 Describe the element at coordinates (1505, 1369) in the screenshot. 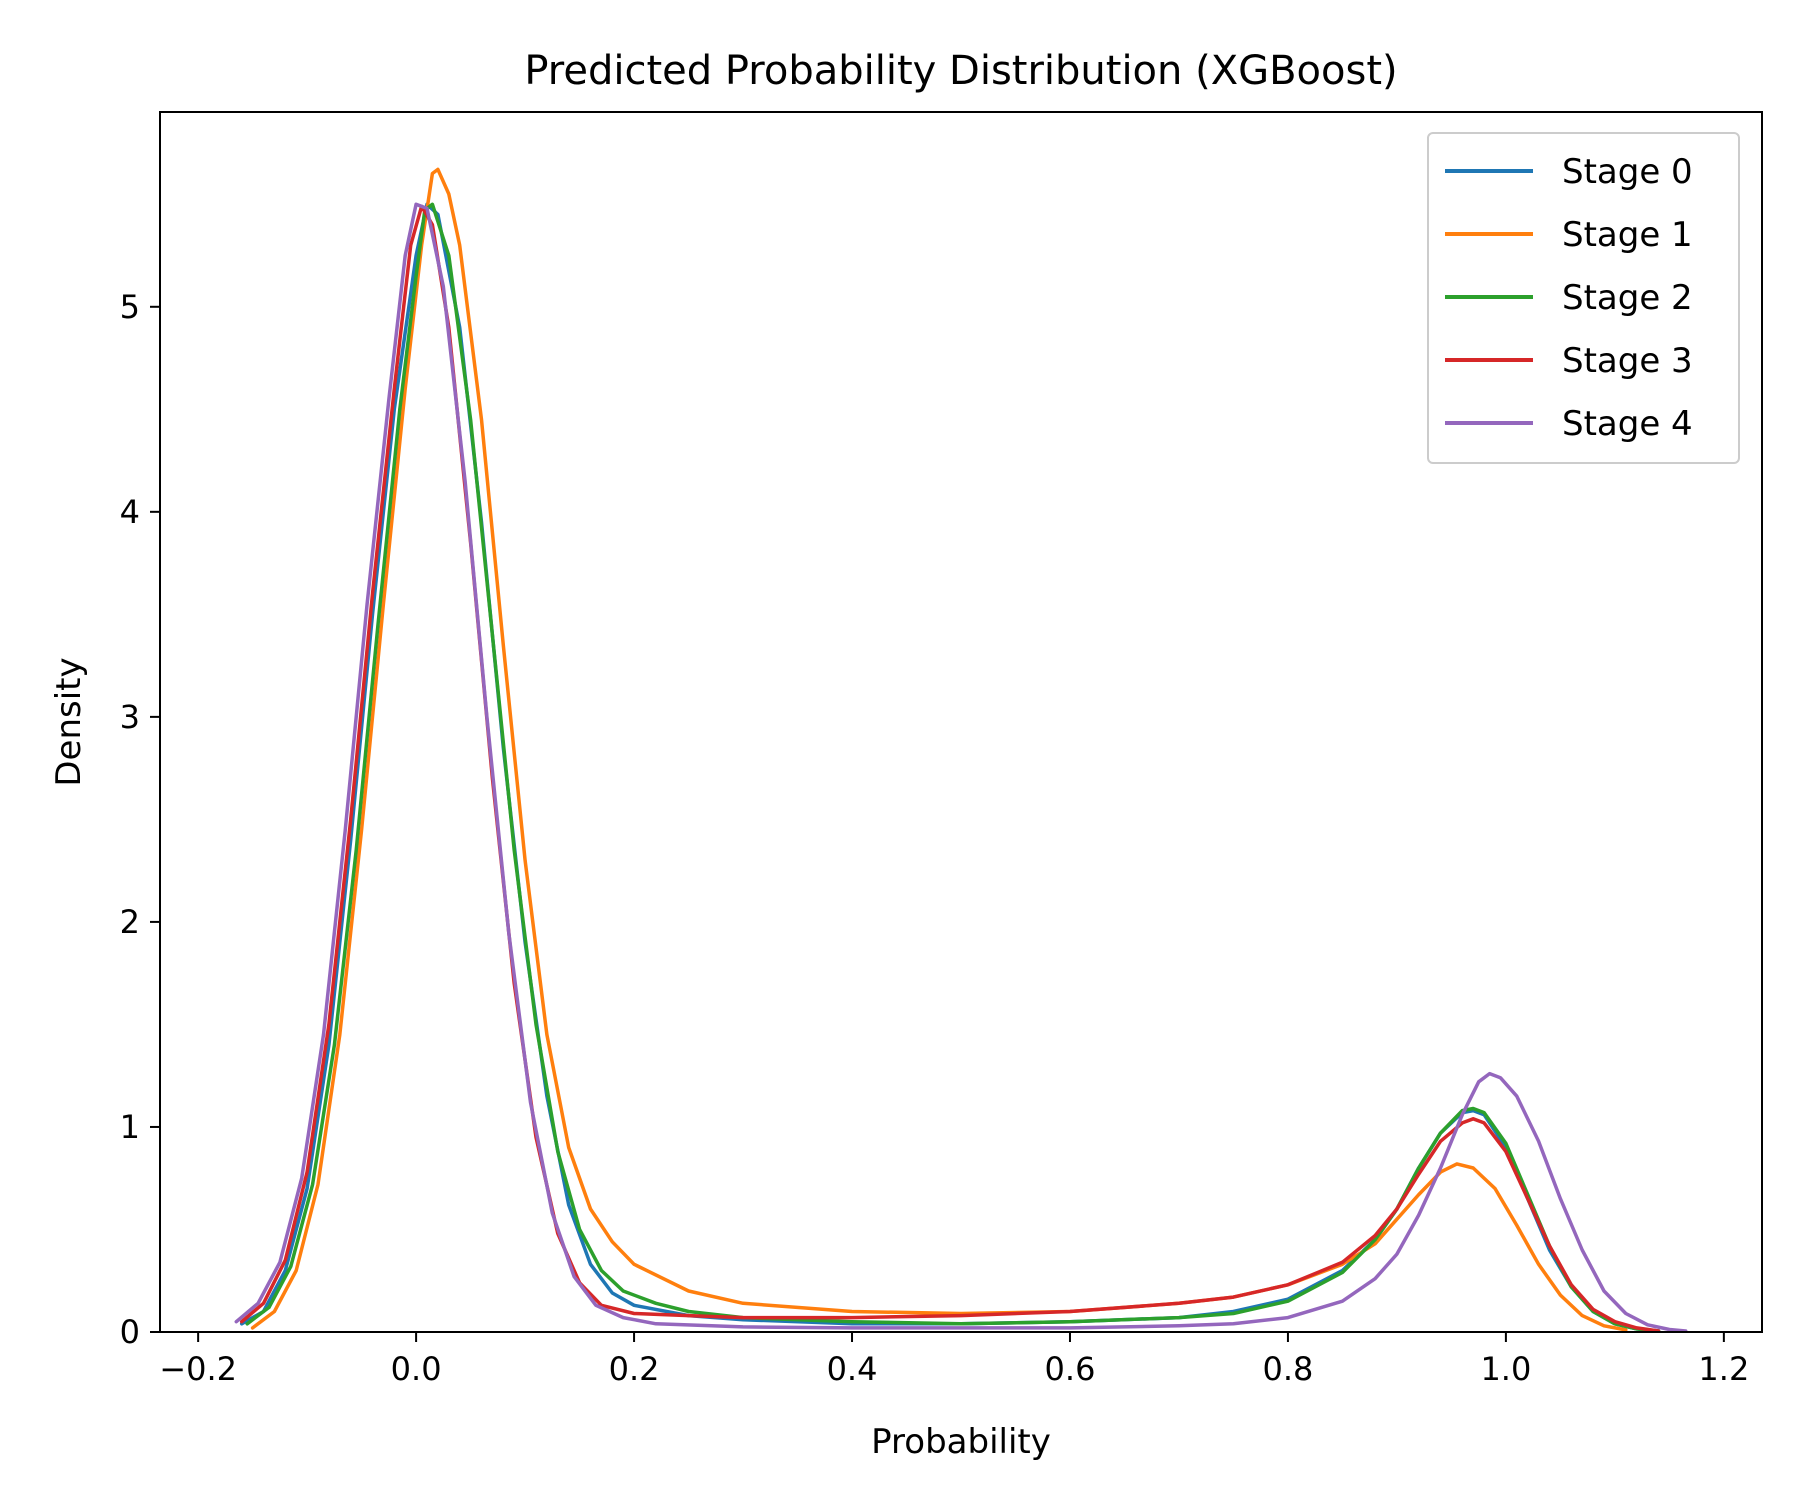

I see `x-tick-label: 1.0` at that location.